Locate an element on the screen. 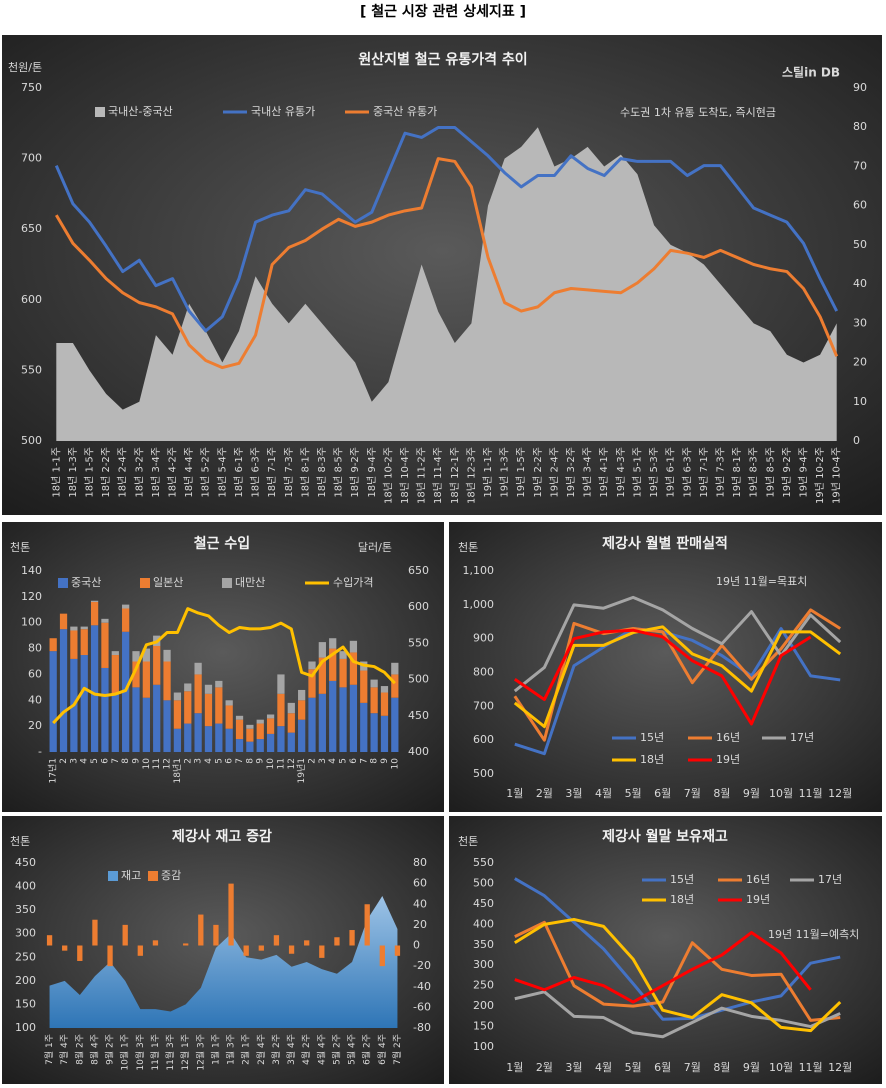  y2-tick-label: 10 is located at coordinates (860, 401).